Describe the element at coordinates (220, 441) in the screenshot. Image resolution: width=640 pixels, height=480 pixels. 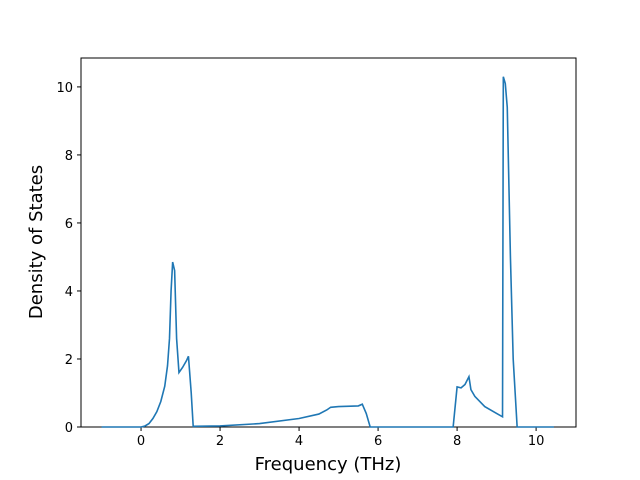
I see `x-tick-label: 2` at that location.